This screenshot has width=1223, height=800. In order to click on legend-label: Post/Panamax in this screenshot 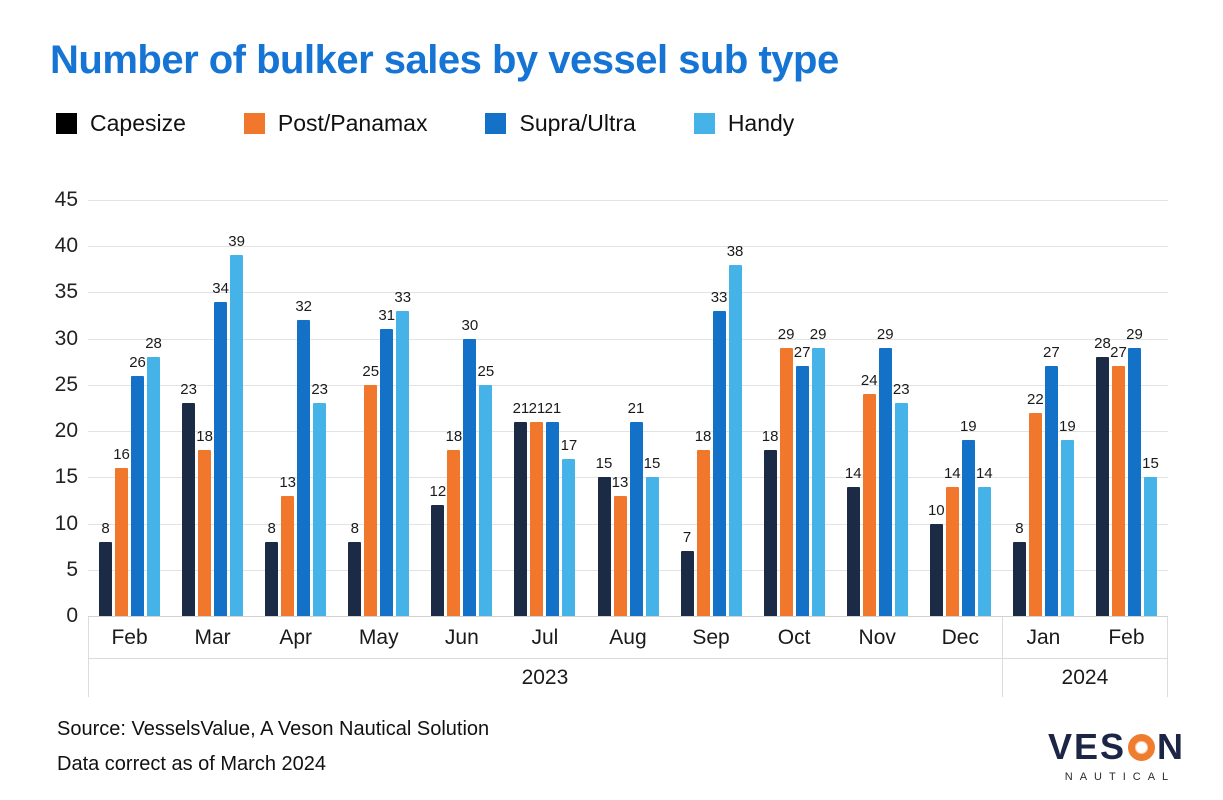, I will do `click(352, 123)`.